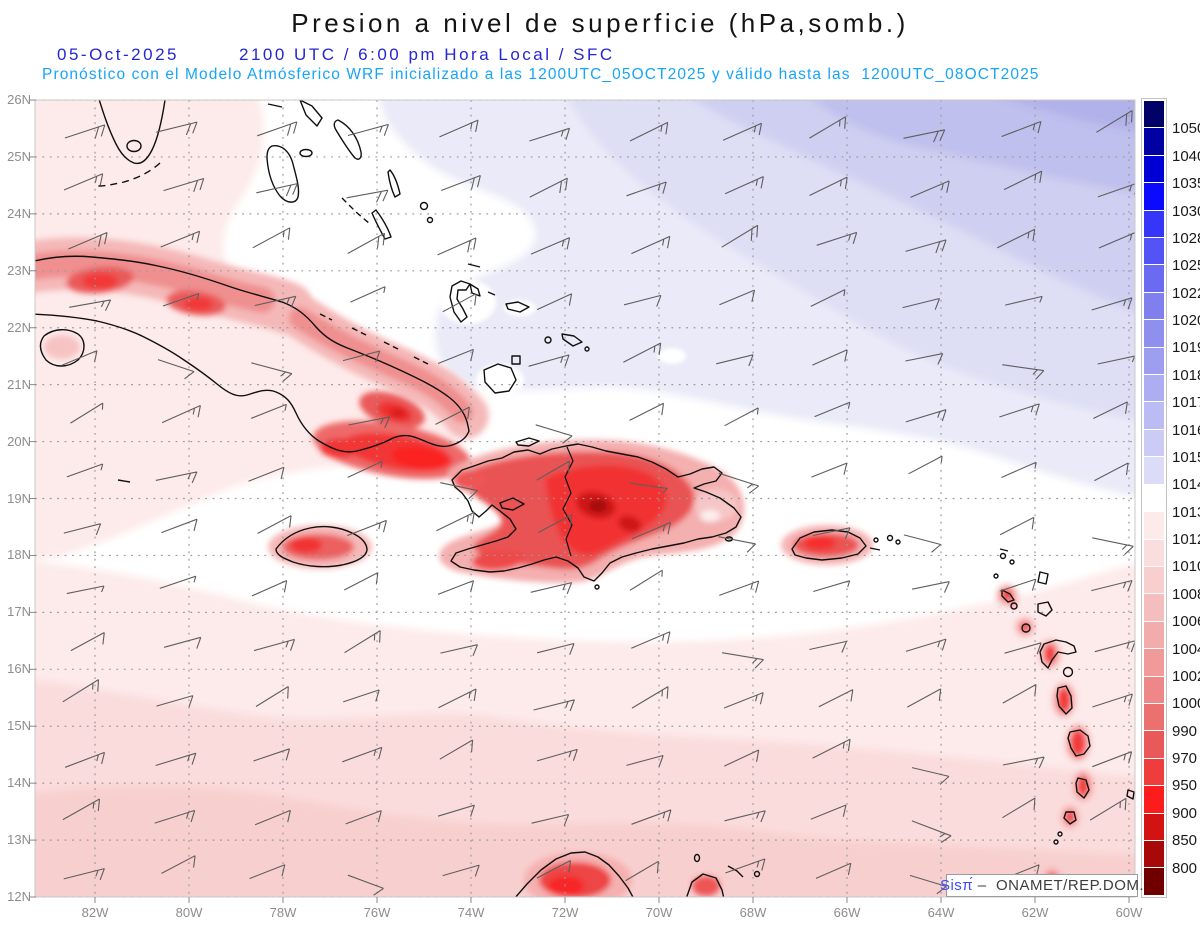 The image size is (1200, 927). Describe the element at coordinates (1003, 556) in the screenshot. I see `coast-st-martin` at that location.